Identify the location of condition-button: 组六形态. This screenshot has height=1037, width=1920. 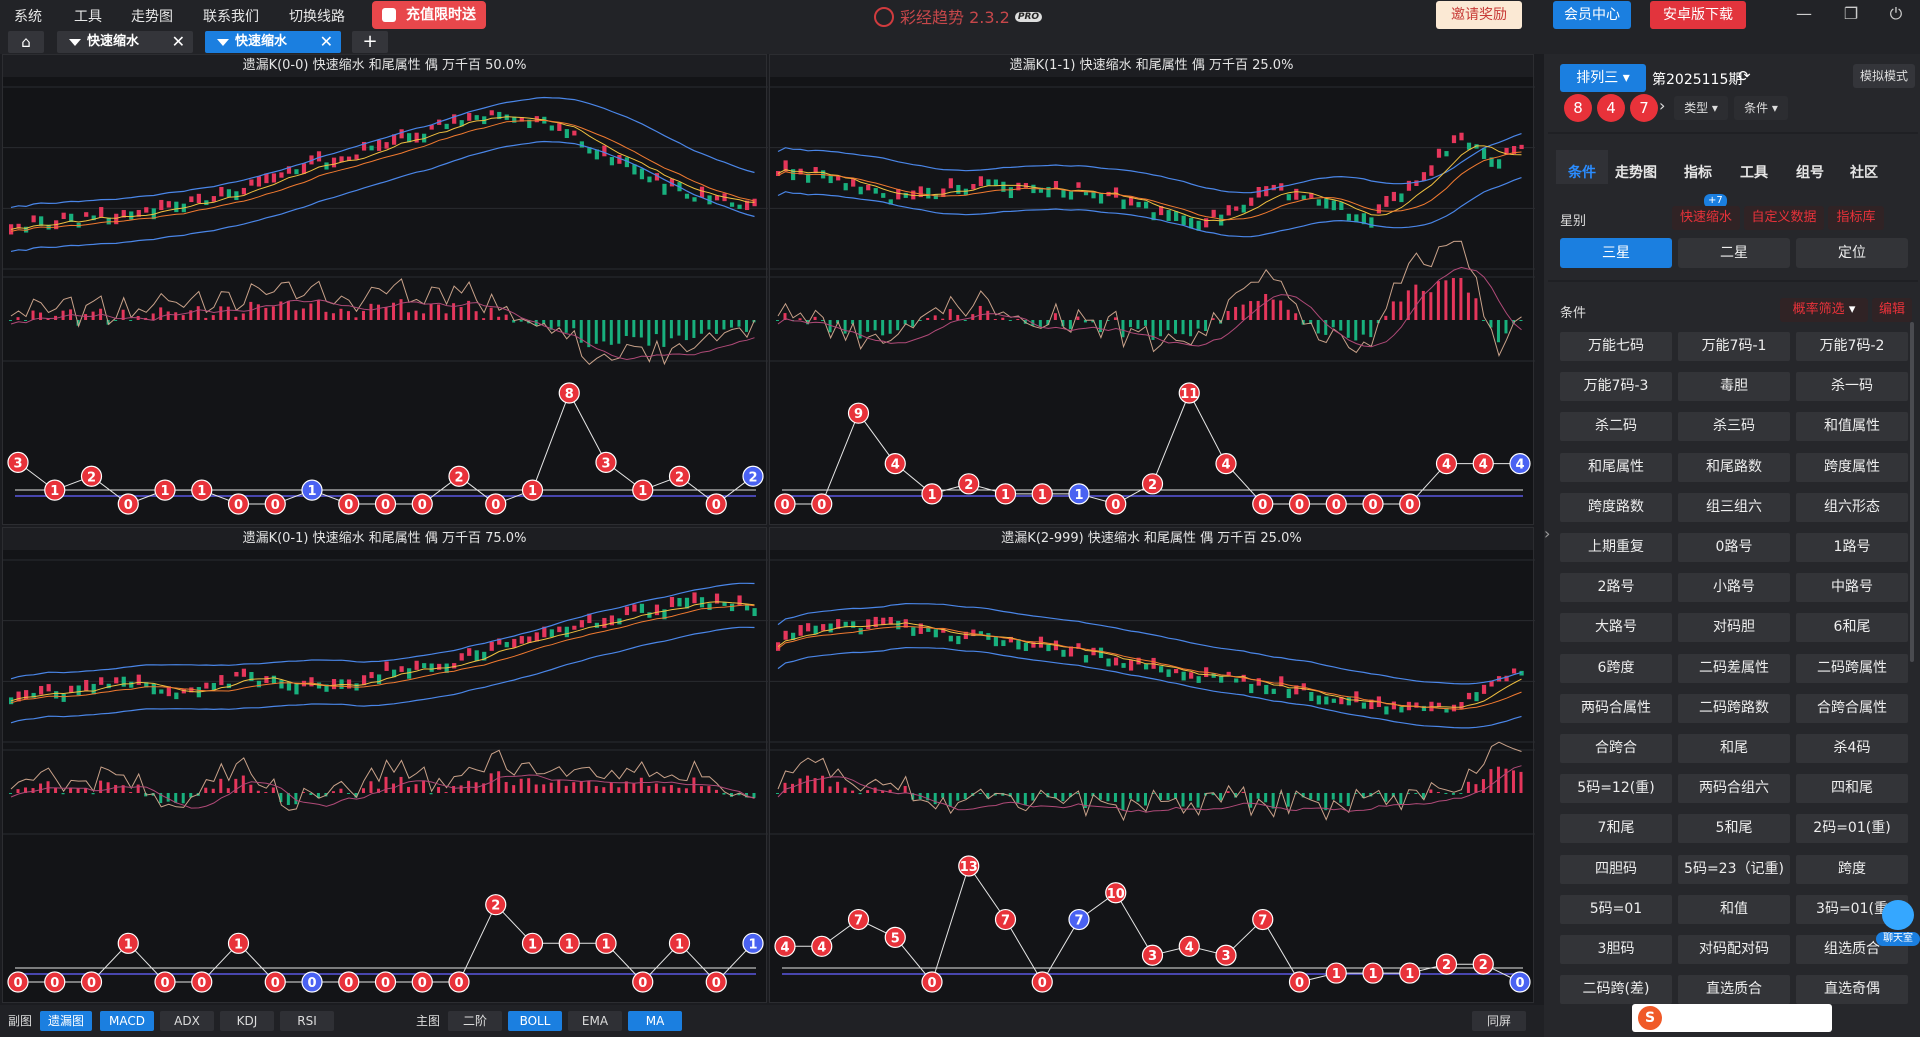
(1852, 507).